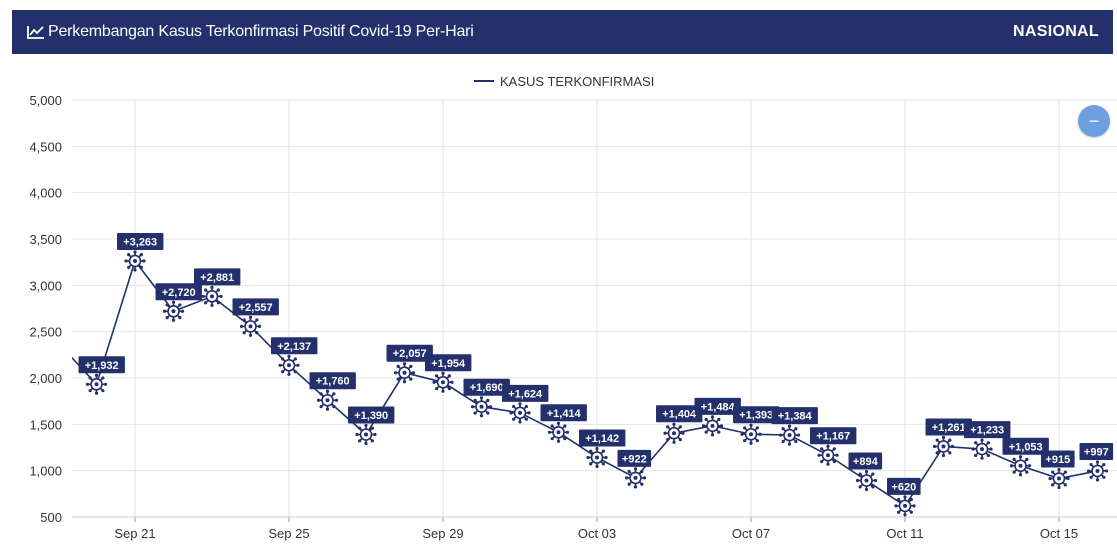 This screenshot has height=554, width=1117. Describe the element at coordinates (217, 278) in the screenshot. I see `data-label-text: +2,881` at that location.